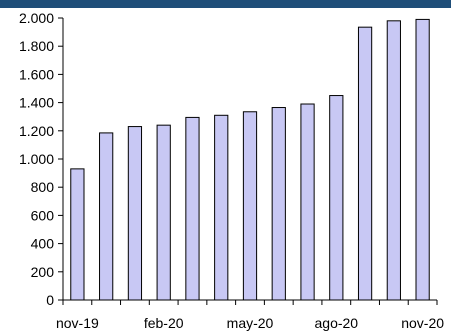 The width and height of the screenshot is (451, 333). What do you see at coordinates (422, 323) in the screenshot?
I see `x-tick-label: nov-20` at bounding box center [422, 323].